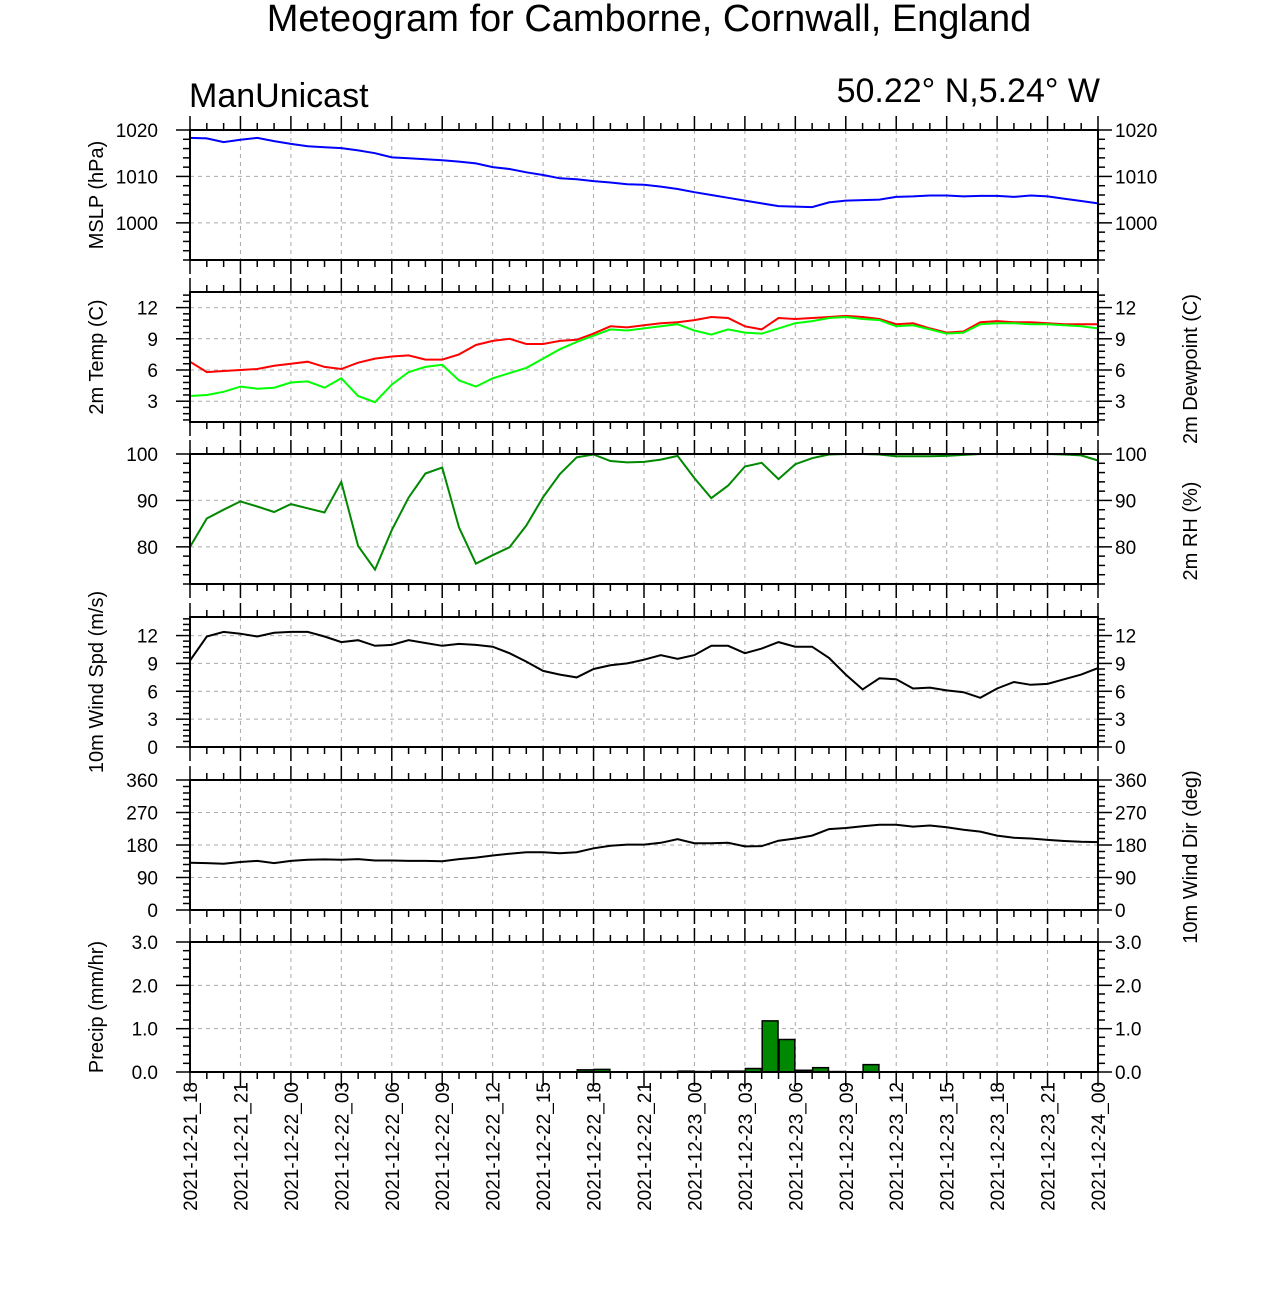  Describe the element at coordinates (1131, 846) in the screenshot. I see `y-tick-label-right: 180` at that location.